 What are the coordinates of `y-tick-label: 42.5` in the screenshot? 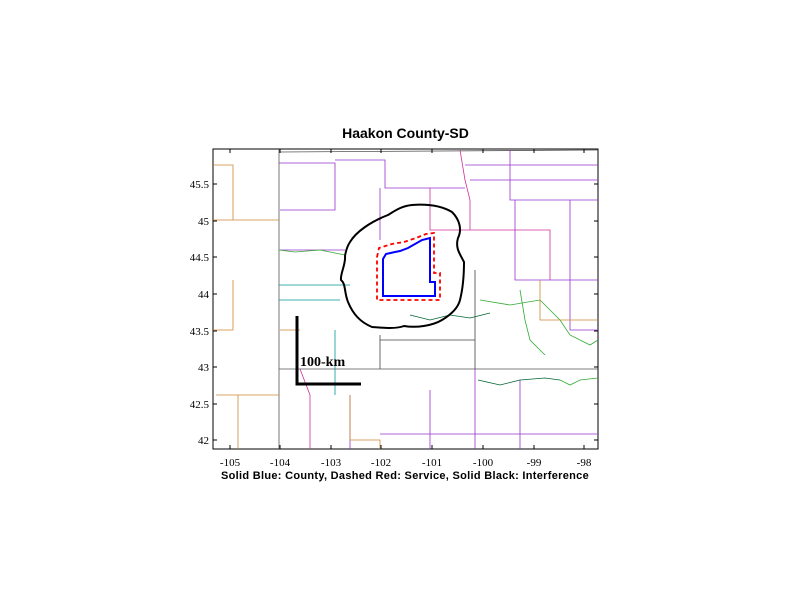 It's located at (200, 405).